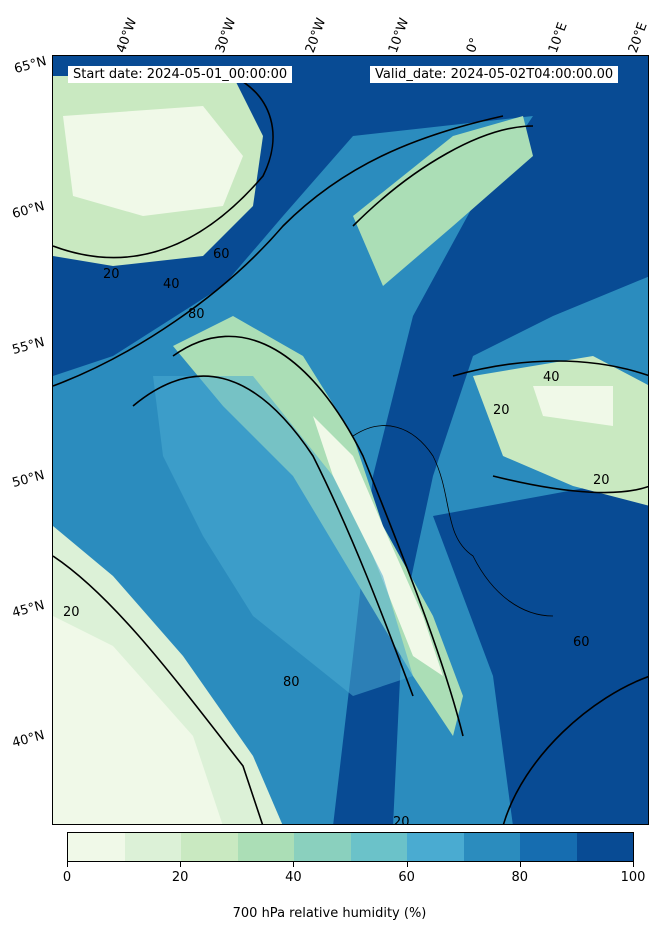 The width and height of the screenshot is (659, 936). Describe the element at coordinates (473, 45) in the screenshot. I see `lon-label-0: 0°` at that location.